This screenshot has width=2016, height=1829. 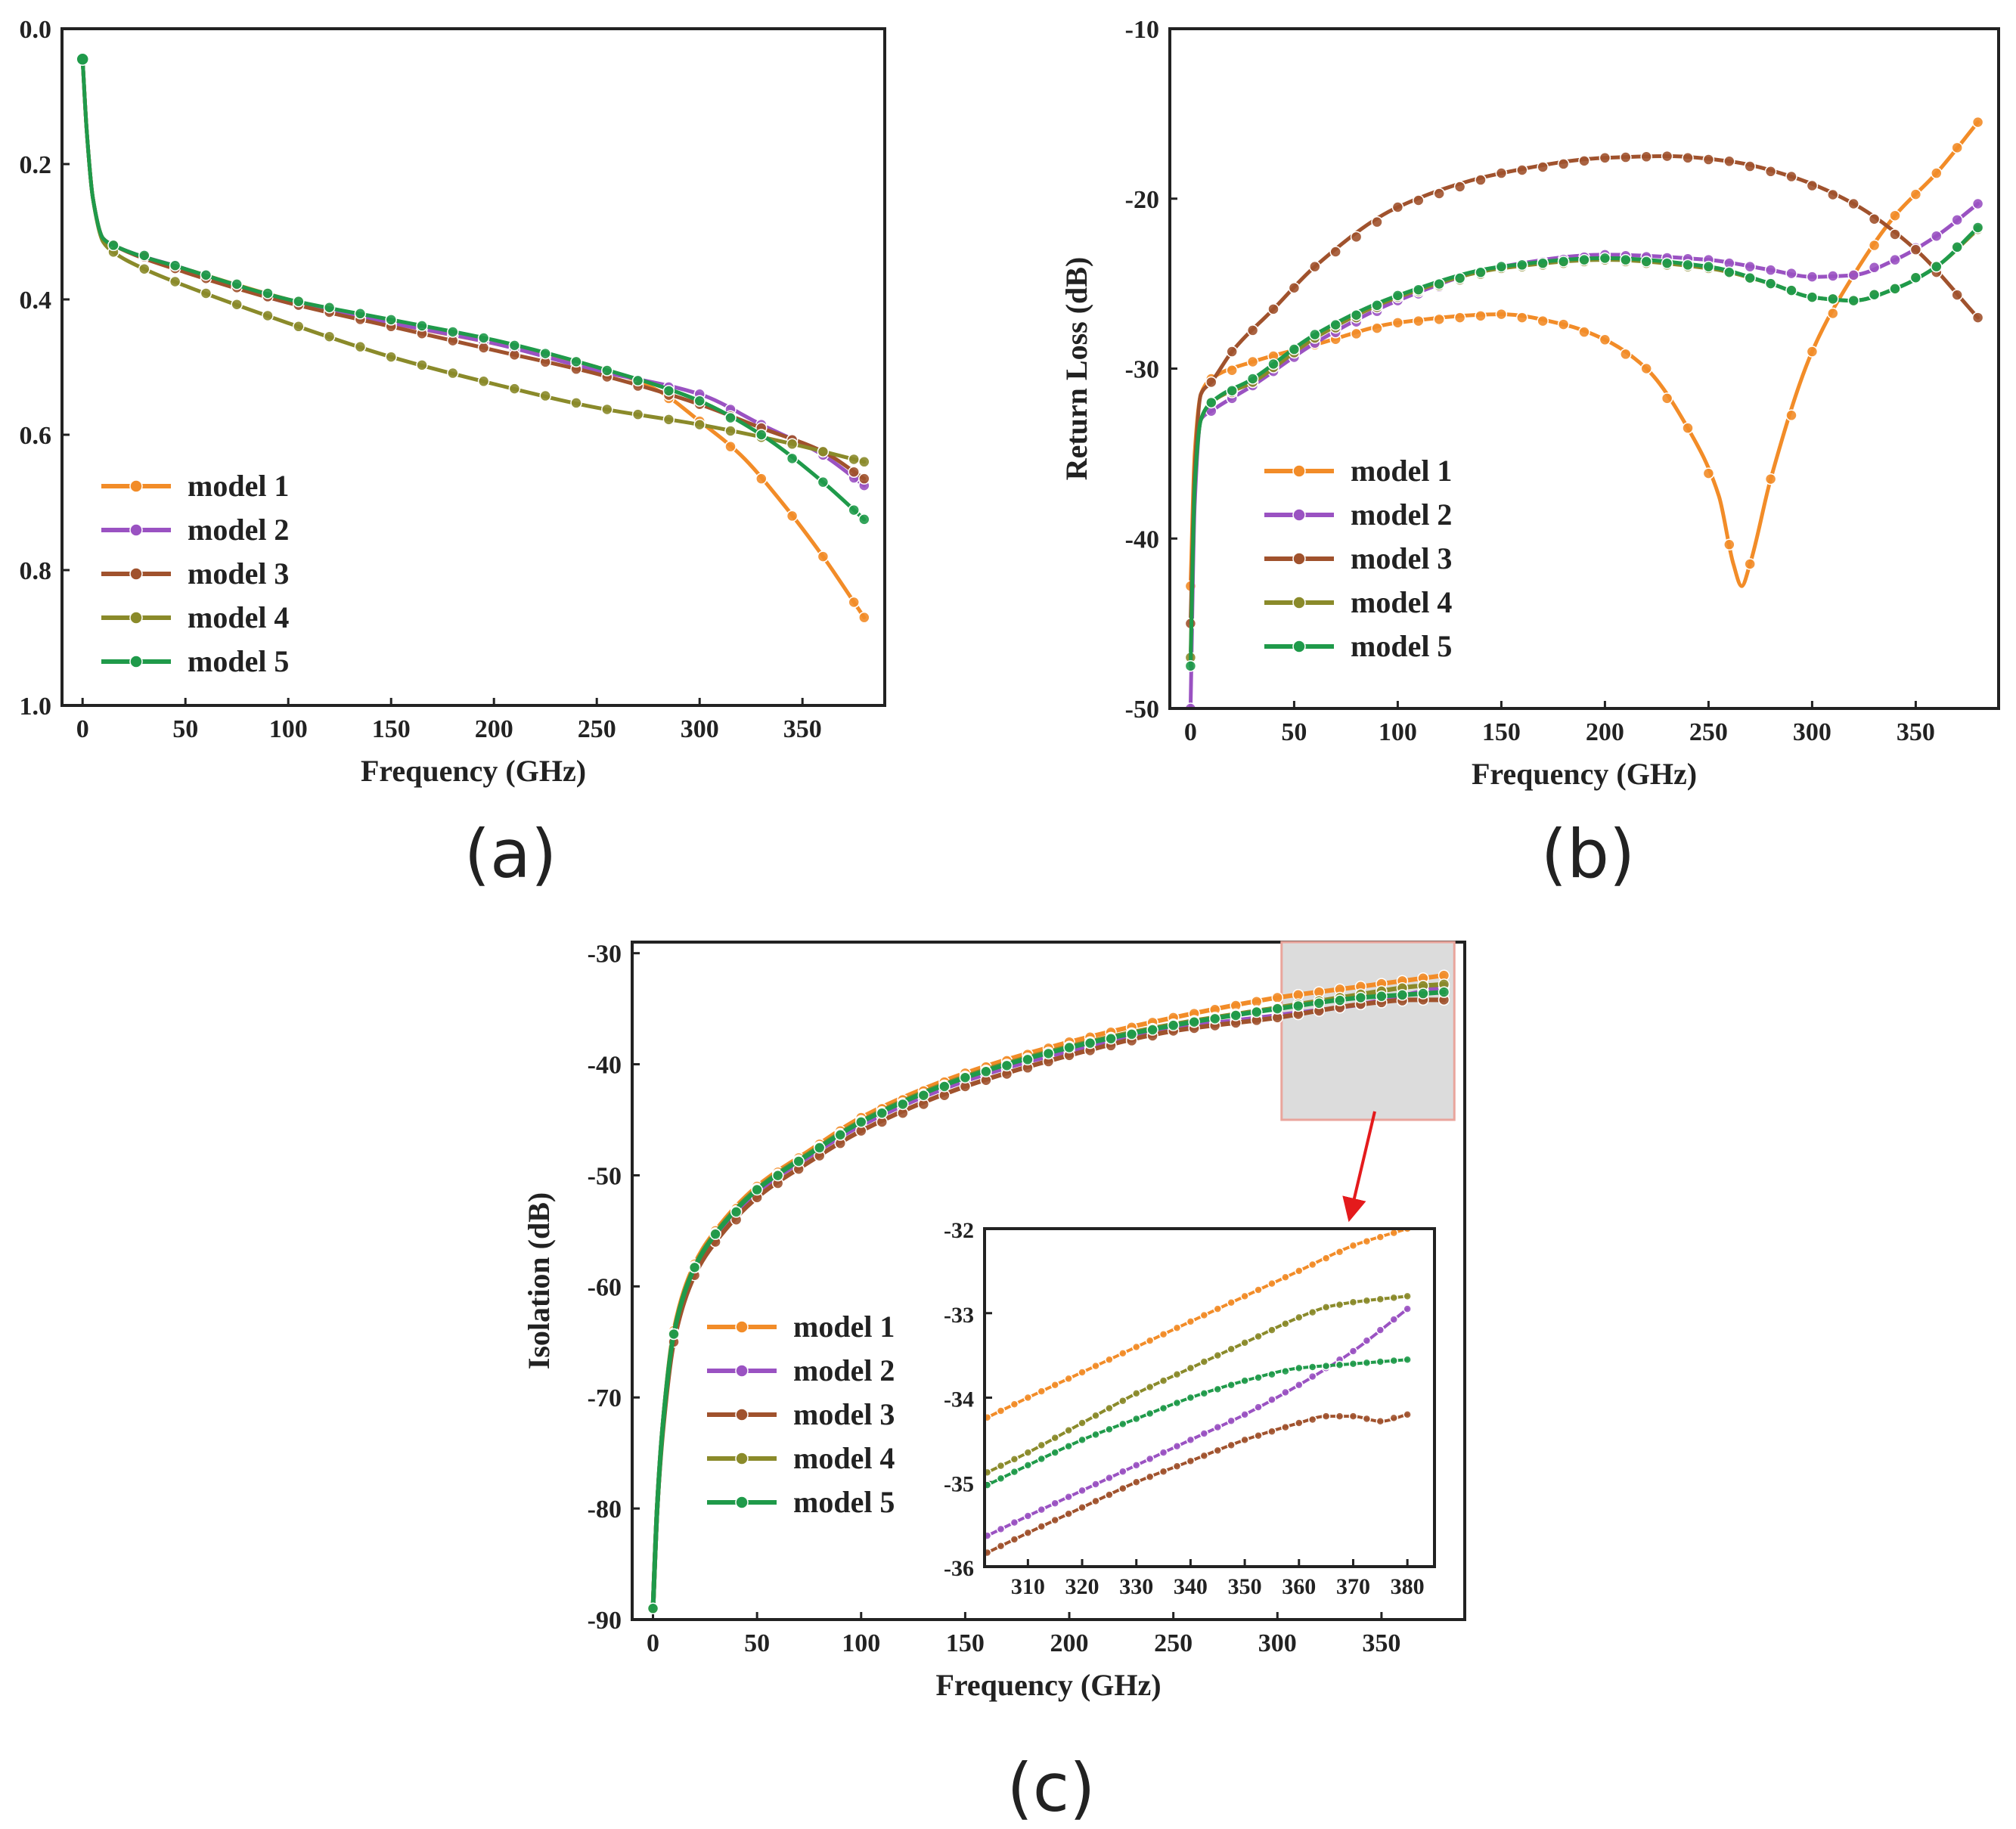 I want to click on data-point-start, so click(x=82, y=59).